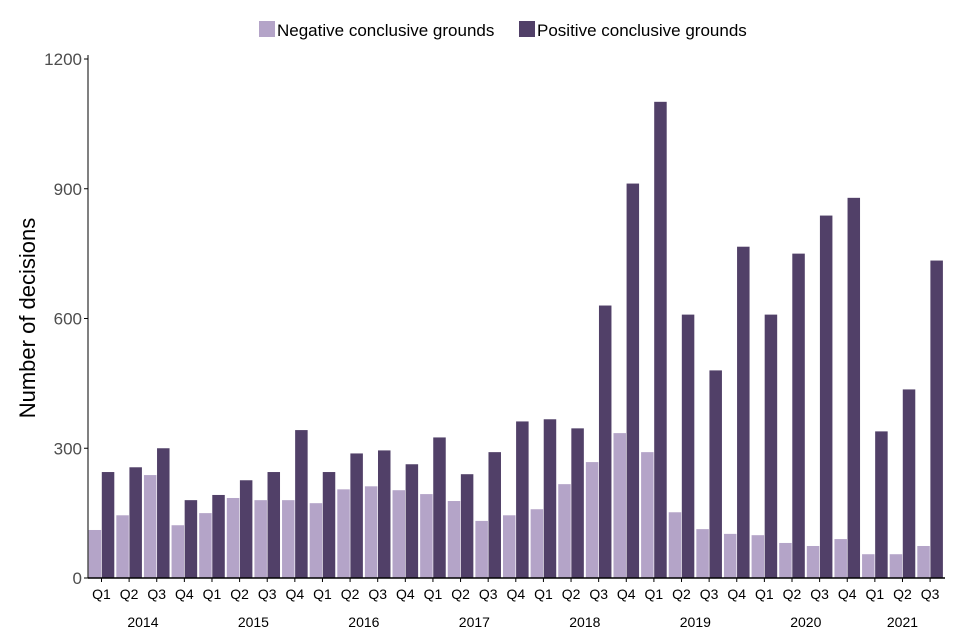 The width and height of the screenshot is (960, 640). I want to click on year-label: 2017, so click(474, 622).